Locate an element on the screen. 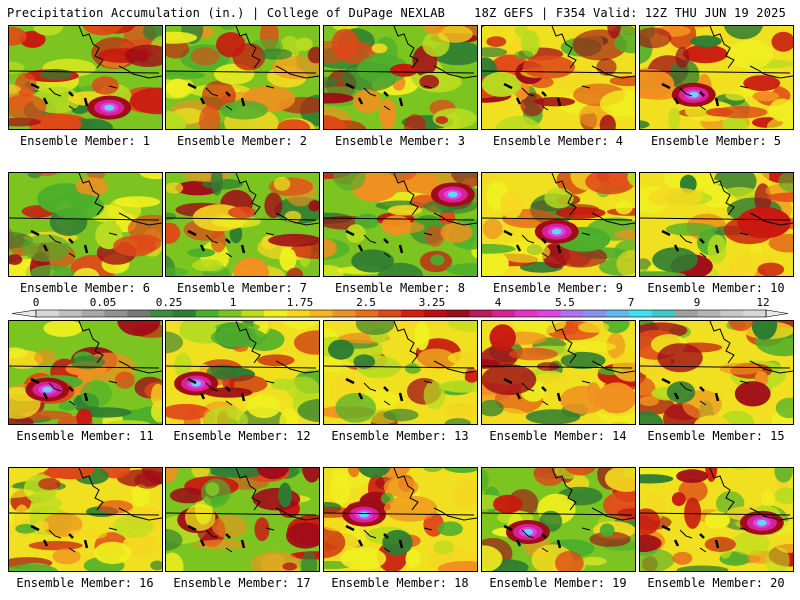 This screenshot has width=800, height=600. panel-label: Ensemble Member: 4 is located at coordinates (558, 141).